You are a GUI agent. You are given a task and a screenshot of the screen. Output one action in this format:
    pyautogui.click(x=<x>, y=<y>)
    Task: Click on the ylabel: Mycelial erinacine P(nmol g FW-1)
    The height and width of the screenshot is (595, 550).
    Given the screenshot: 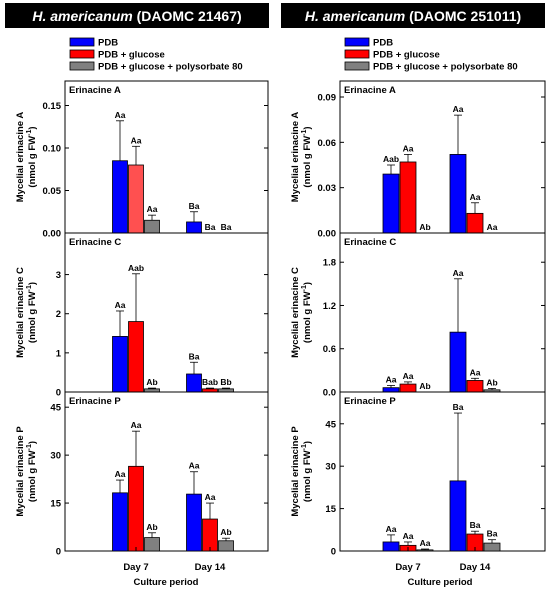 What is the action you would take?
    pyautogui.click(x=26, y=471)
    